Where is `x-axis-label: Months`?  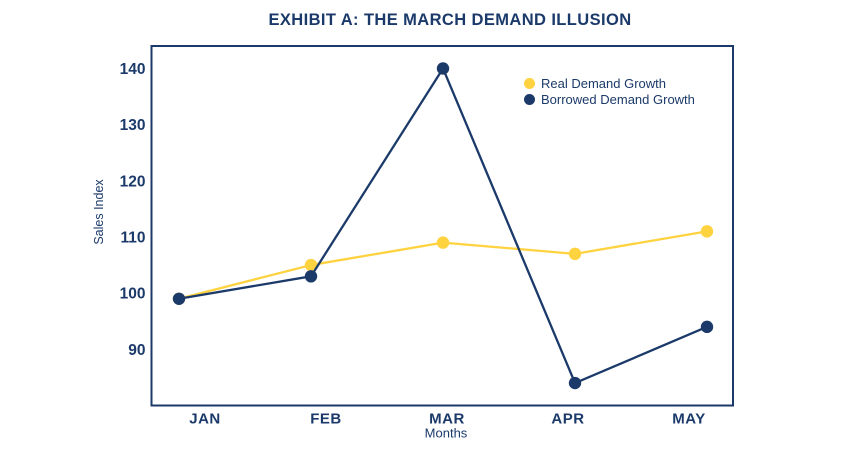 x-axis-label: Months is located at coordinates (446, 433).